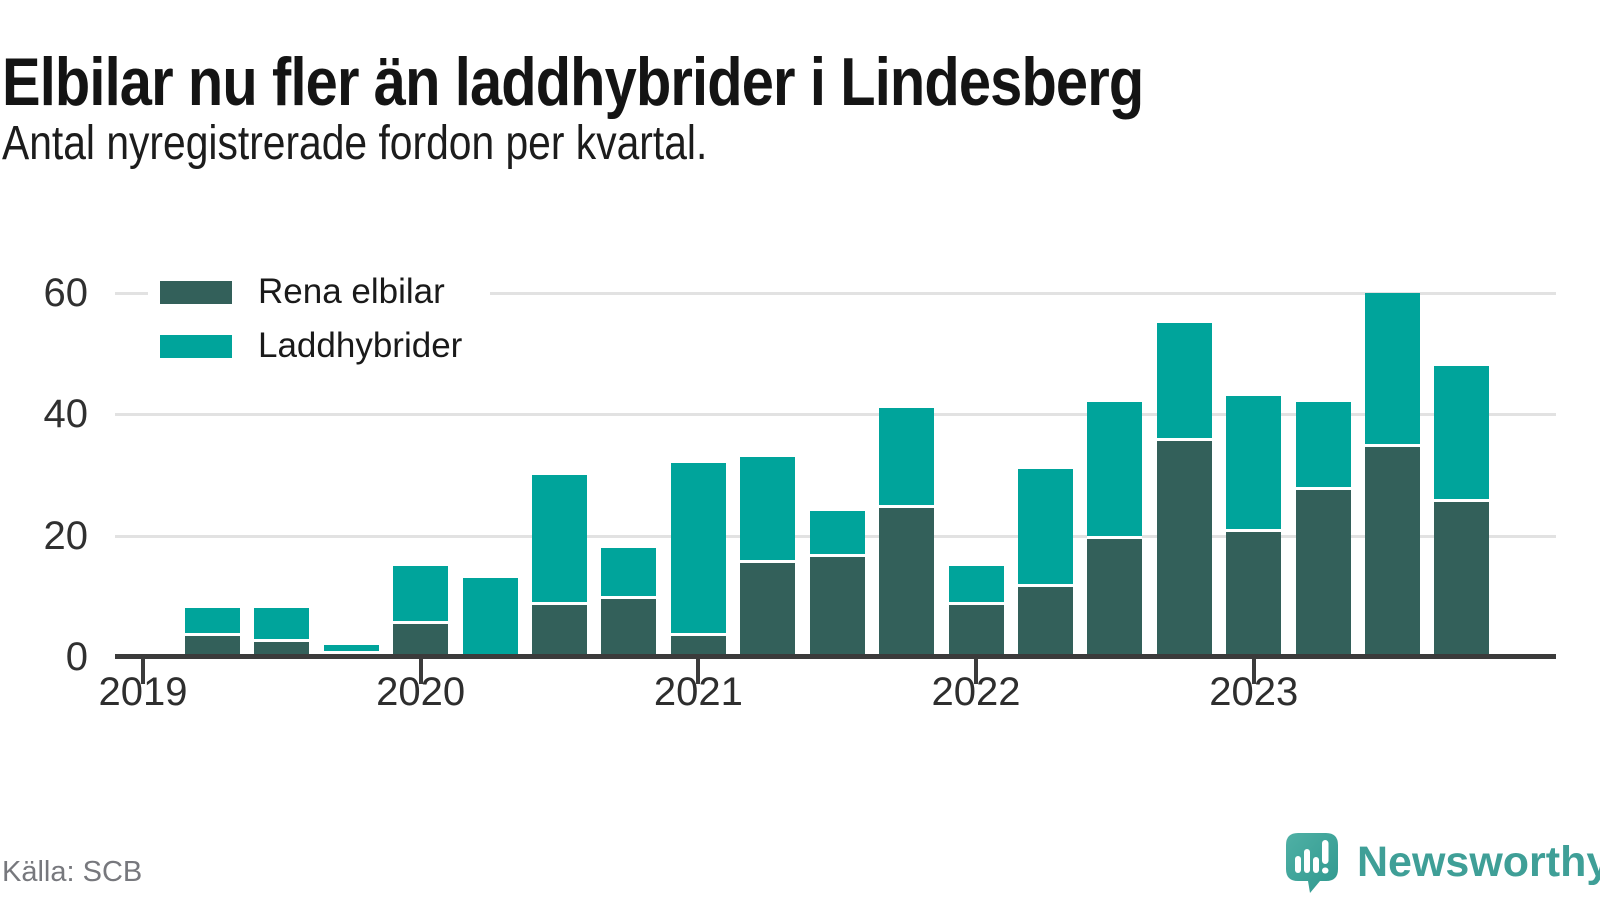 The image size is (1600, 900). What do you see at coordinates (490, 617) in the screenshot?
I see `bar-segment-hybrid-2020-q2` at bounding box center [490, 617].